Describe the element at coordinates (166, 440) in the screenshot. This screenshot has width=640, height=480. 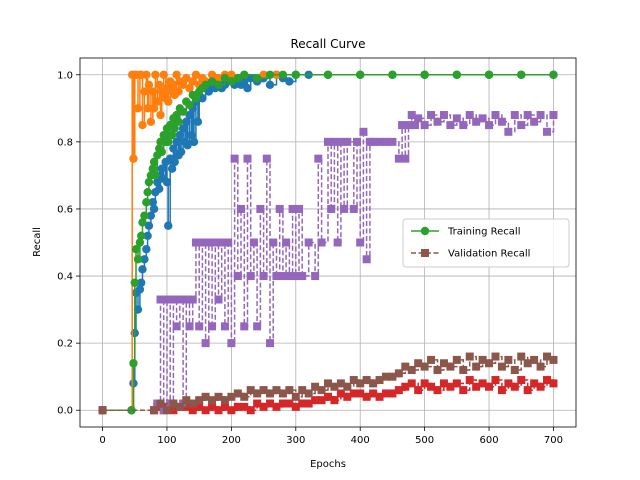
I see `x-tick-label: 100` at that location.